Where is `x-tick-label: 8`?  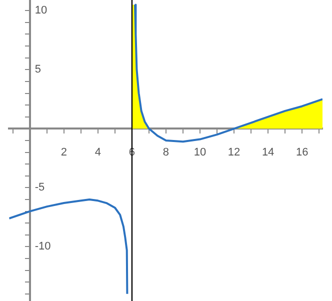
x-tick-label: 8 is located at coordinates (166, 152).